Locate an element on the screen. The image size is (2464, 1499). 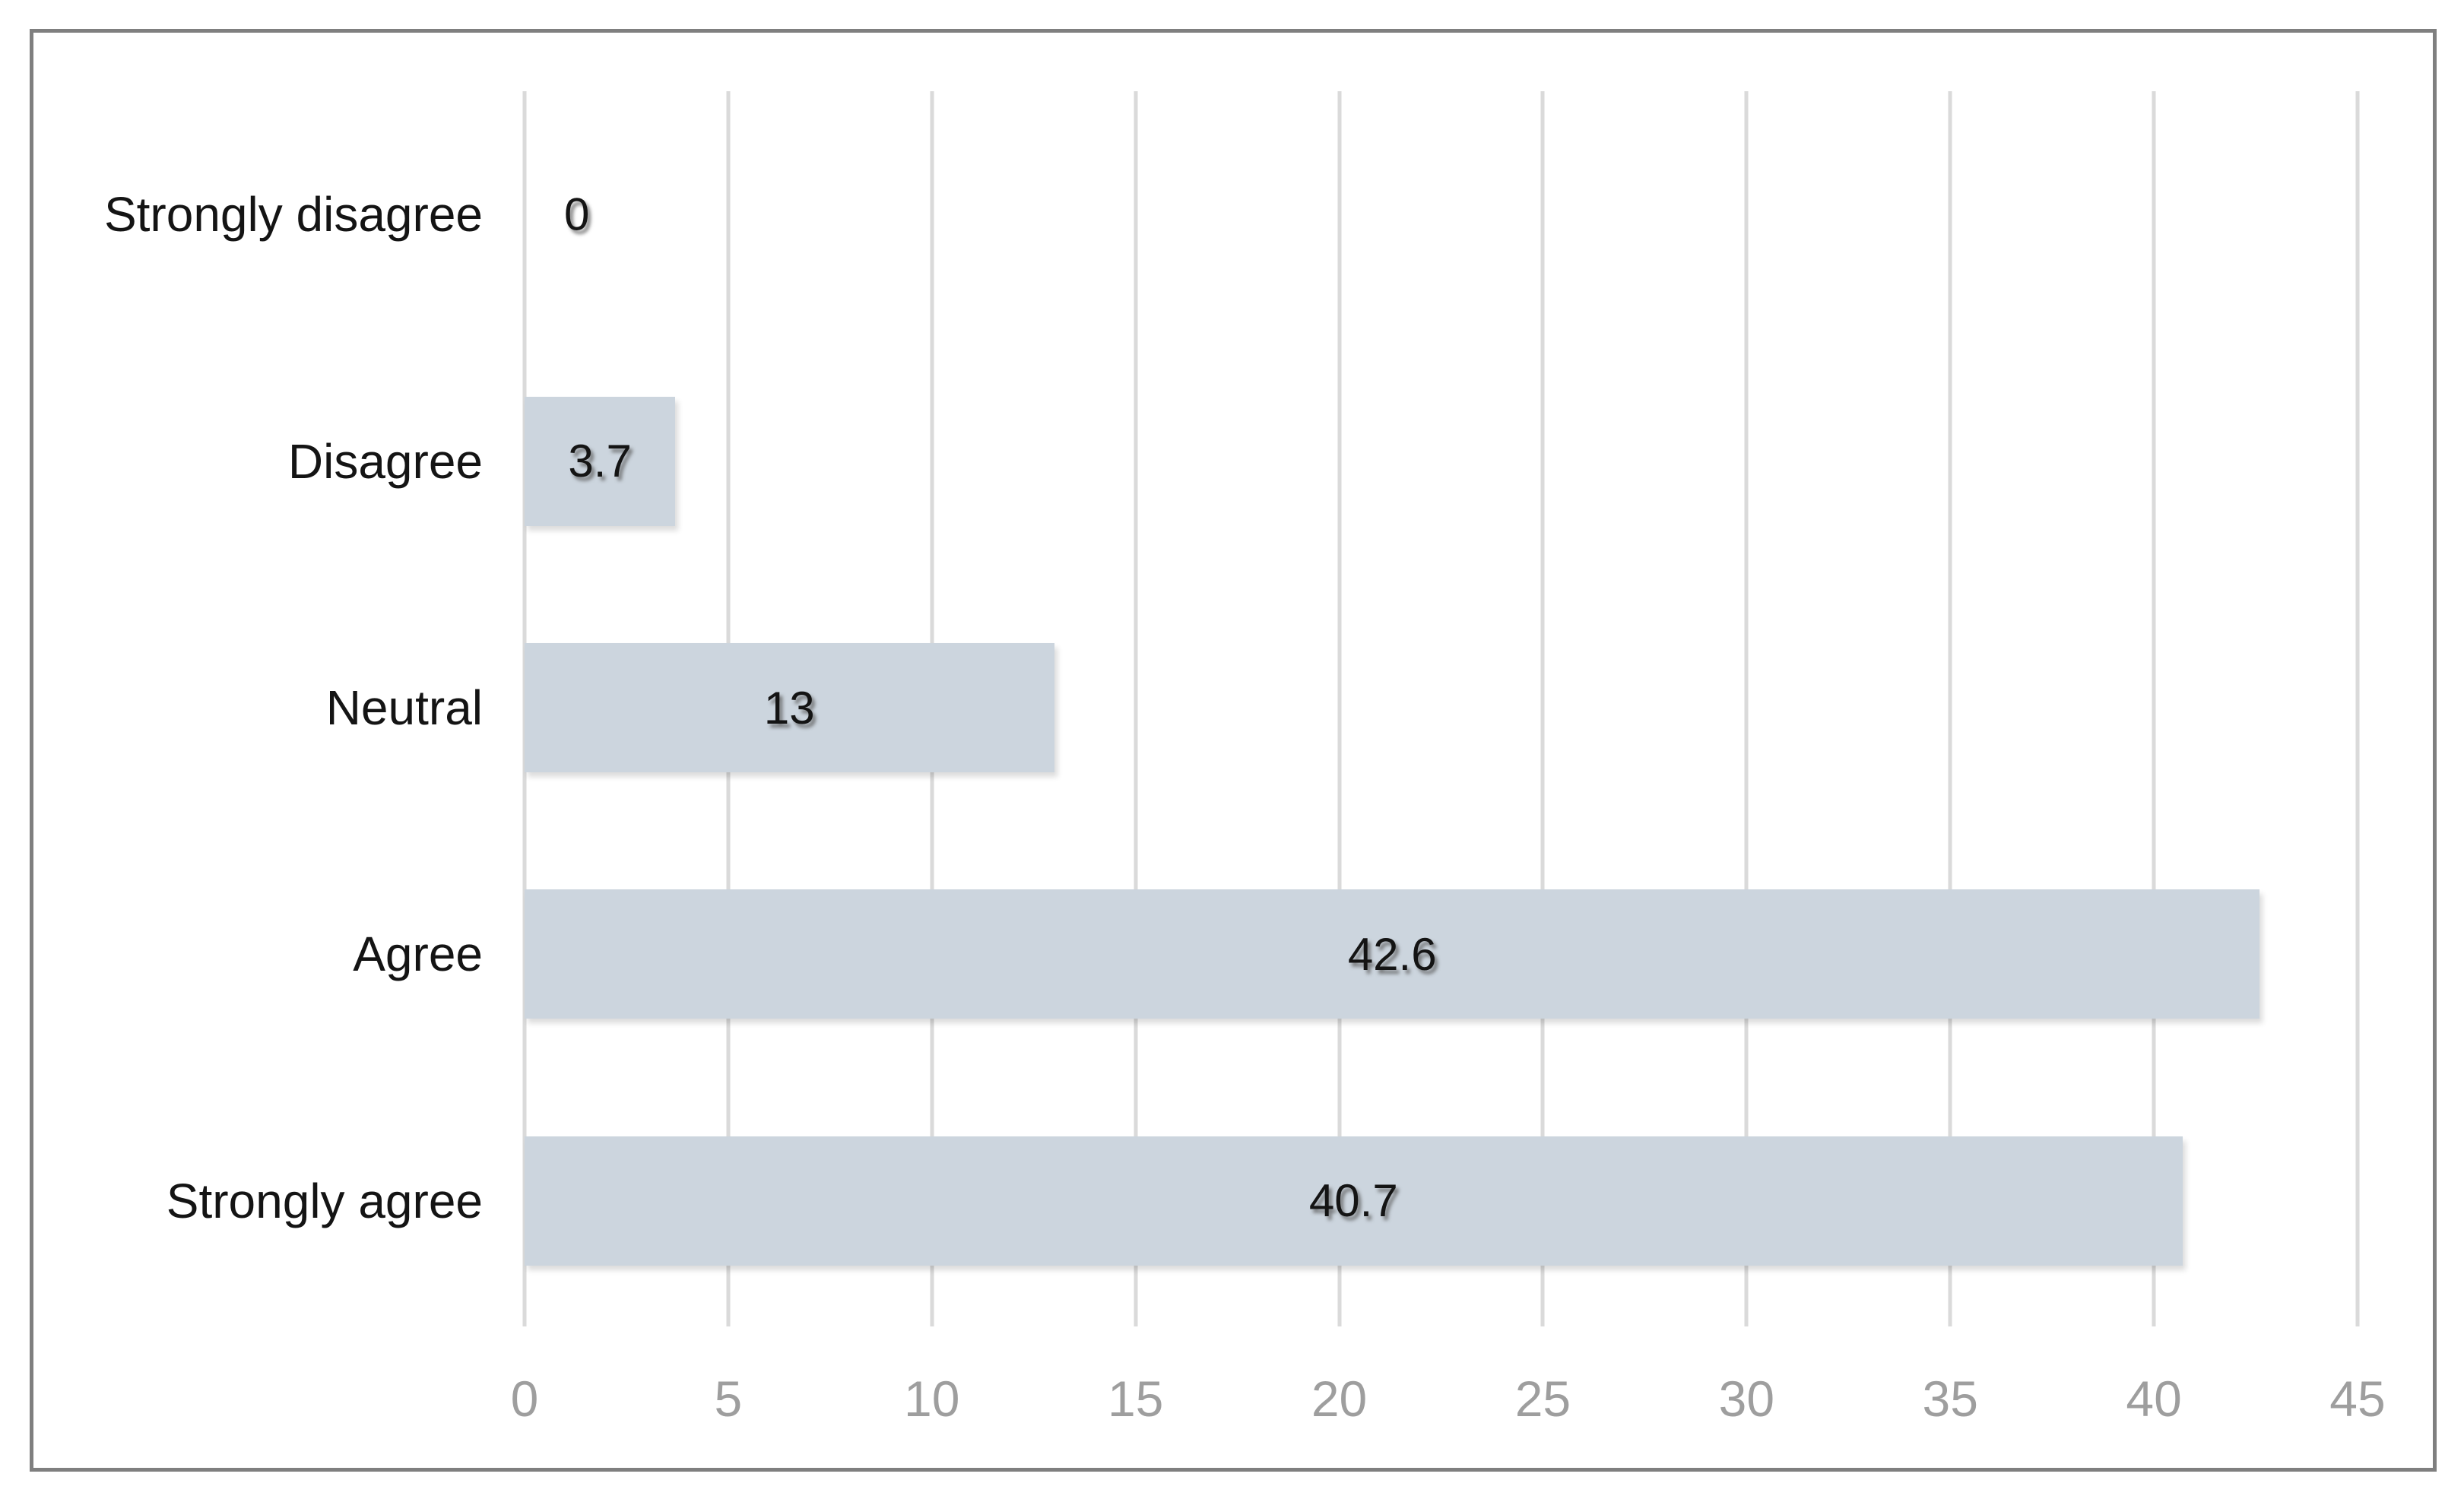
x-tick-label-15: 15 is located at coordinates (1135, 1399).